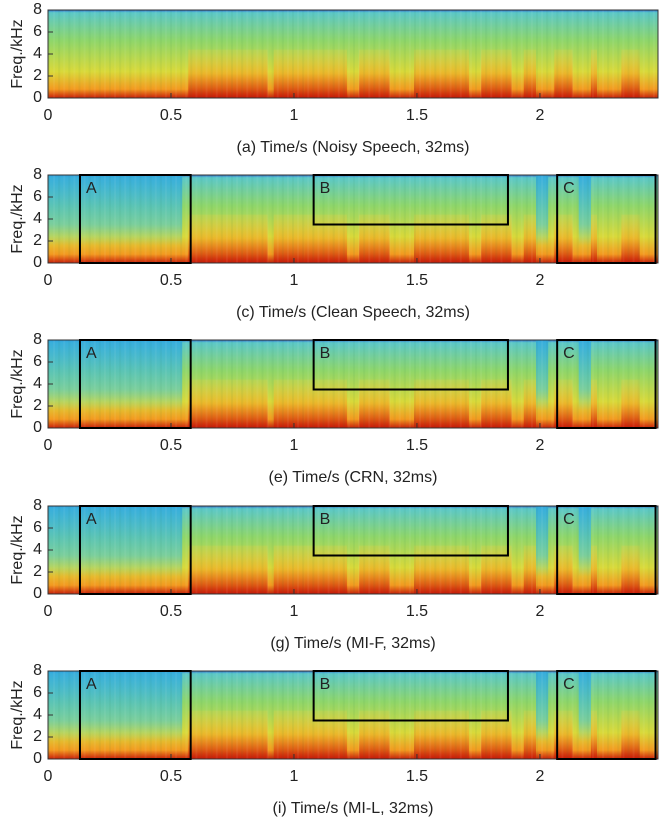 Image resolution: width=664 pixels, height=820 pixels. What do you see at coordinates (539, 611) in the screenshot?
I see `x-tick-label: 2` at bounding box center [539, 611].